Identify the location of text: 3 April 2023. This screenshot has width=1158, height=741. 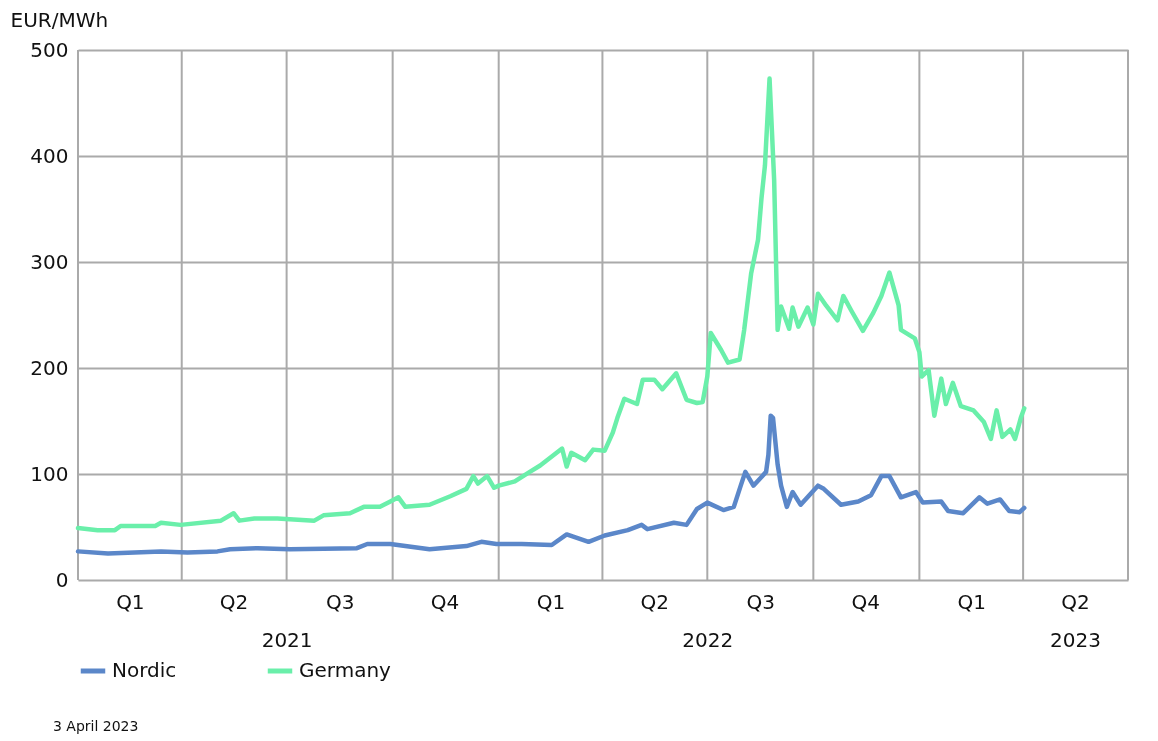
(96, 726).